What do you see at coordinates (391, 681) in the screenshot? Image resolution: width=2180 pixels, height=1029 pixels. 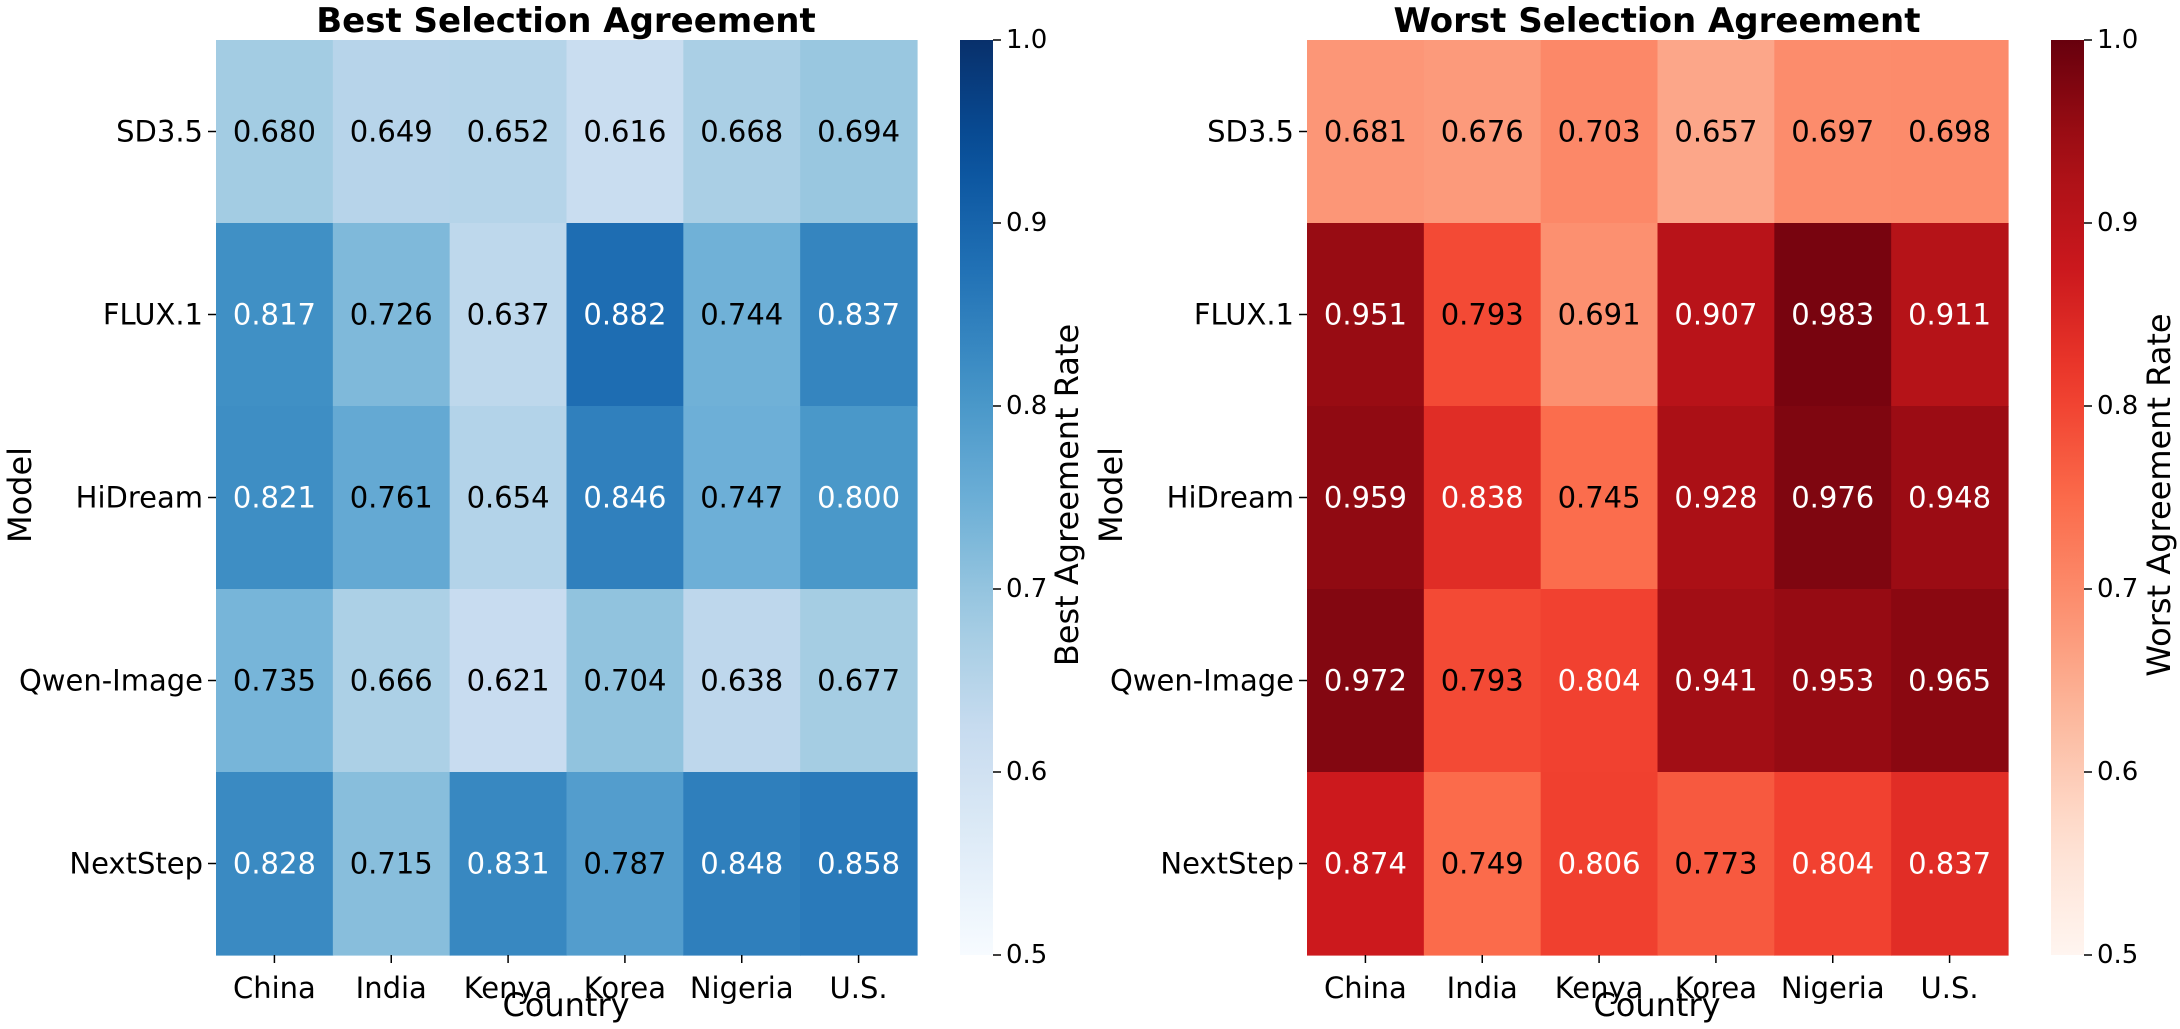 I see `cell-value-label: 0.666` at bounding box center [391, 681].